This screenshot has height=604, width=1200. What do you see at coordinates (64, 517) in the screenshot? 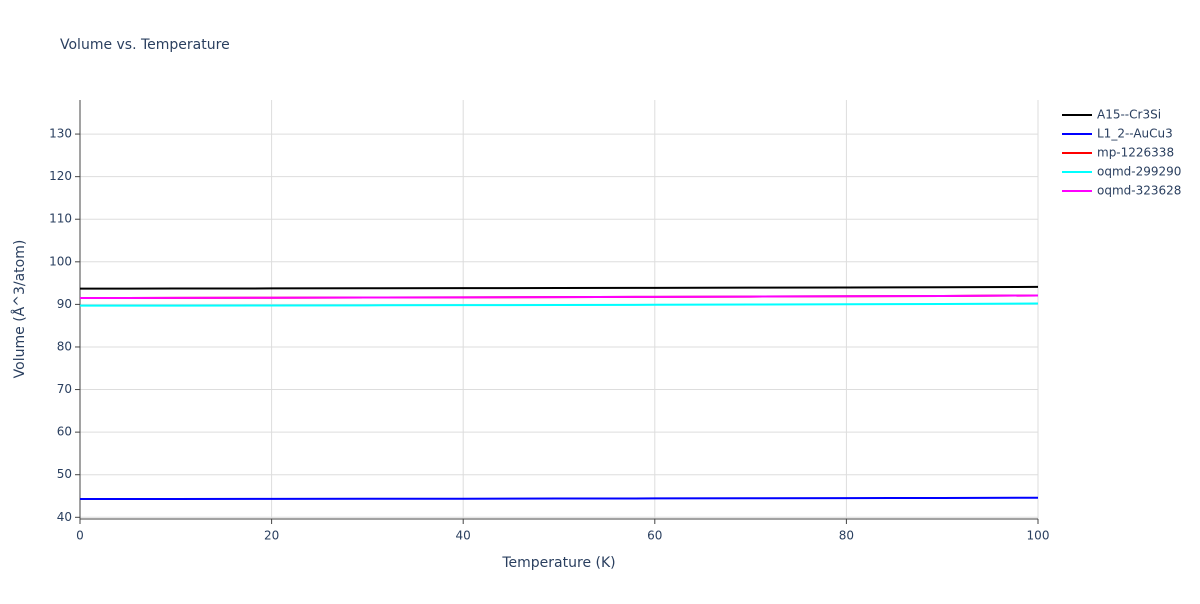
I see `y-tick-label: 40` at bounding box center [64, 517].